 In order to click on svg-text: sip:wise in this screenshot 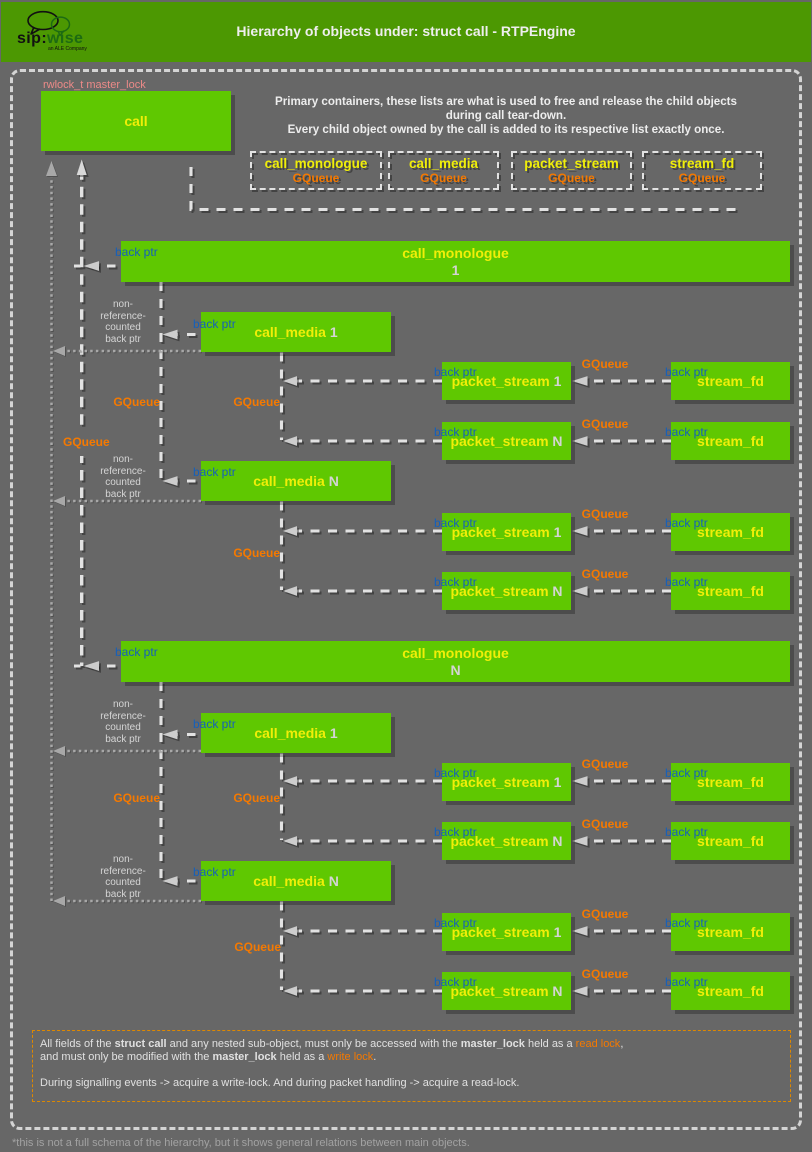, I will do `click(50, 38)`.